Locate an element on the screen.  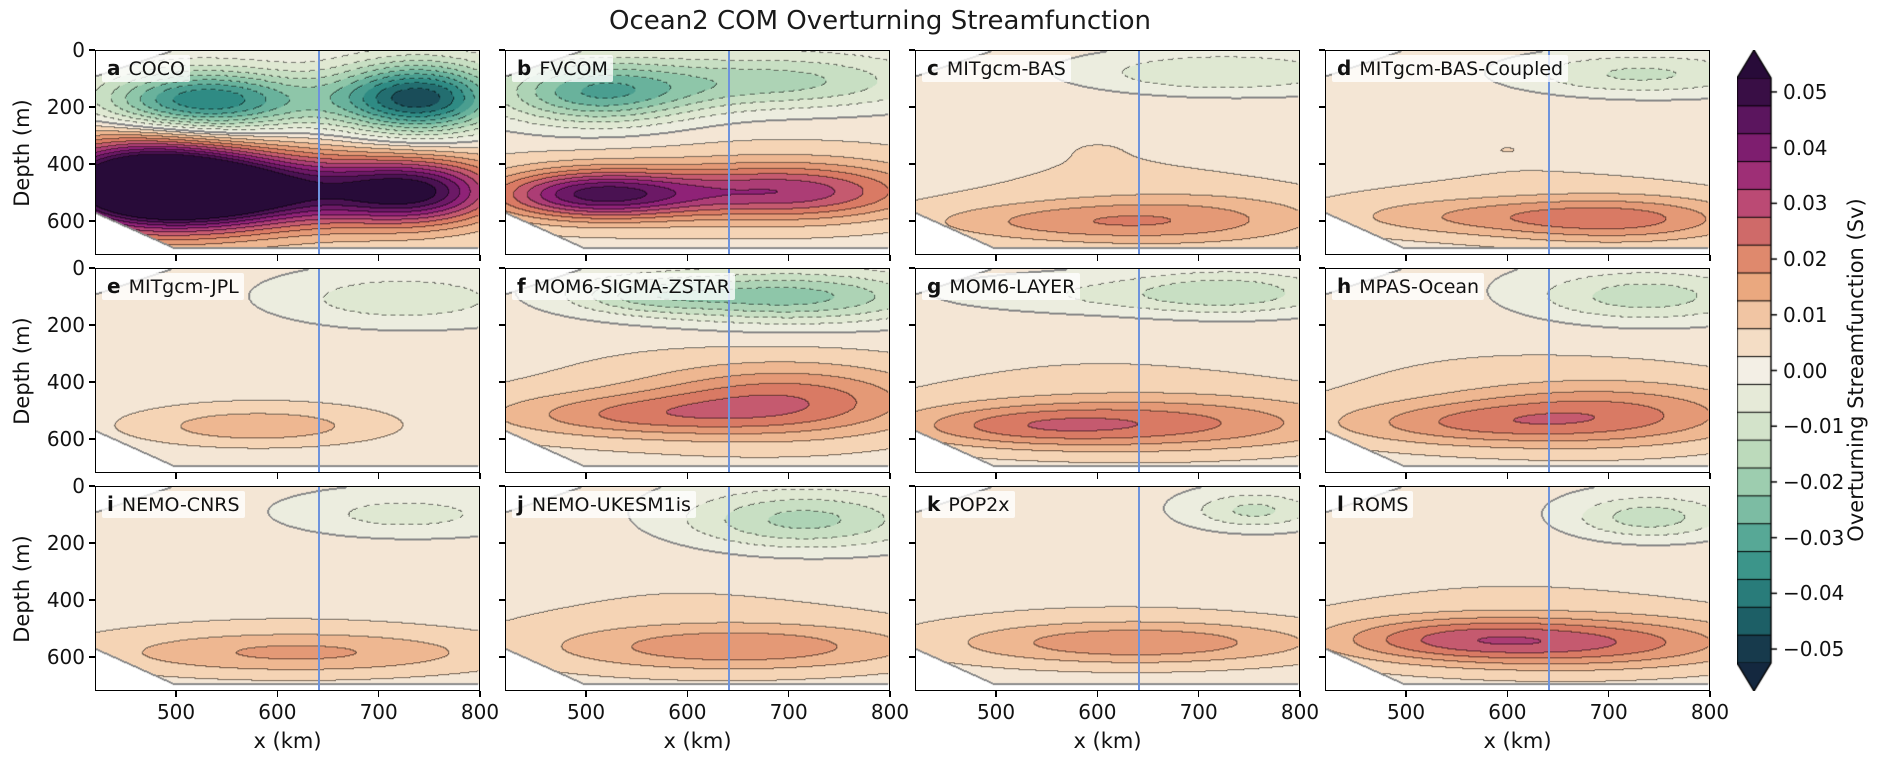
panel-canvas-a is located at coordinates (287, 152).